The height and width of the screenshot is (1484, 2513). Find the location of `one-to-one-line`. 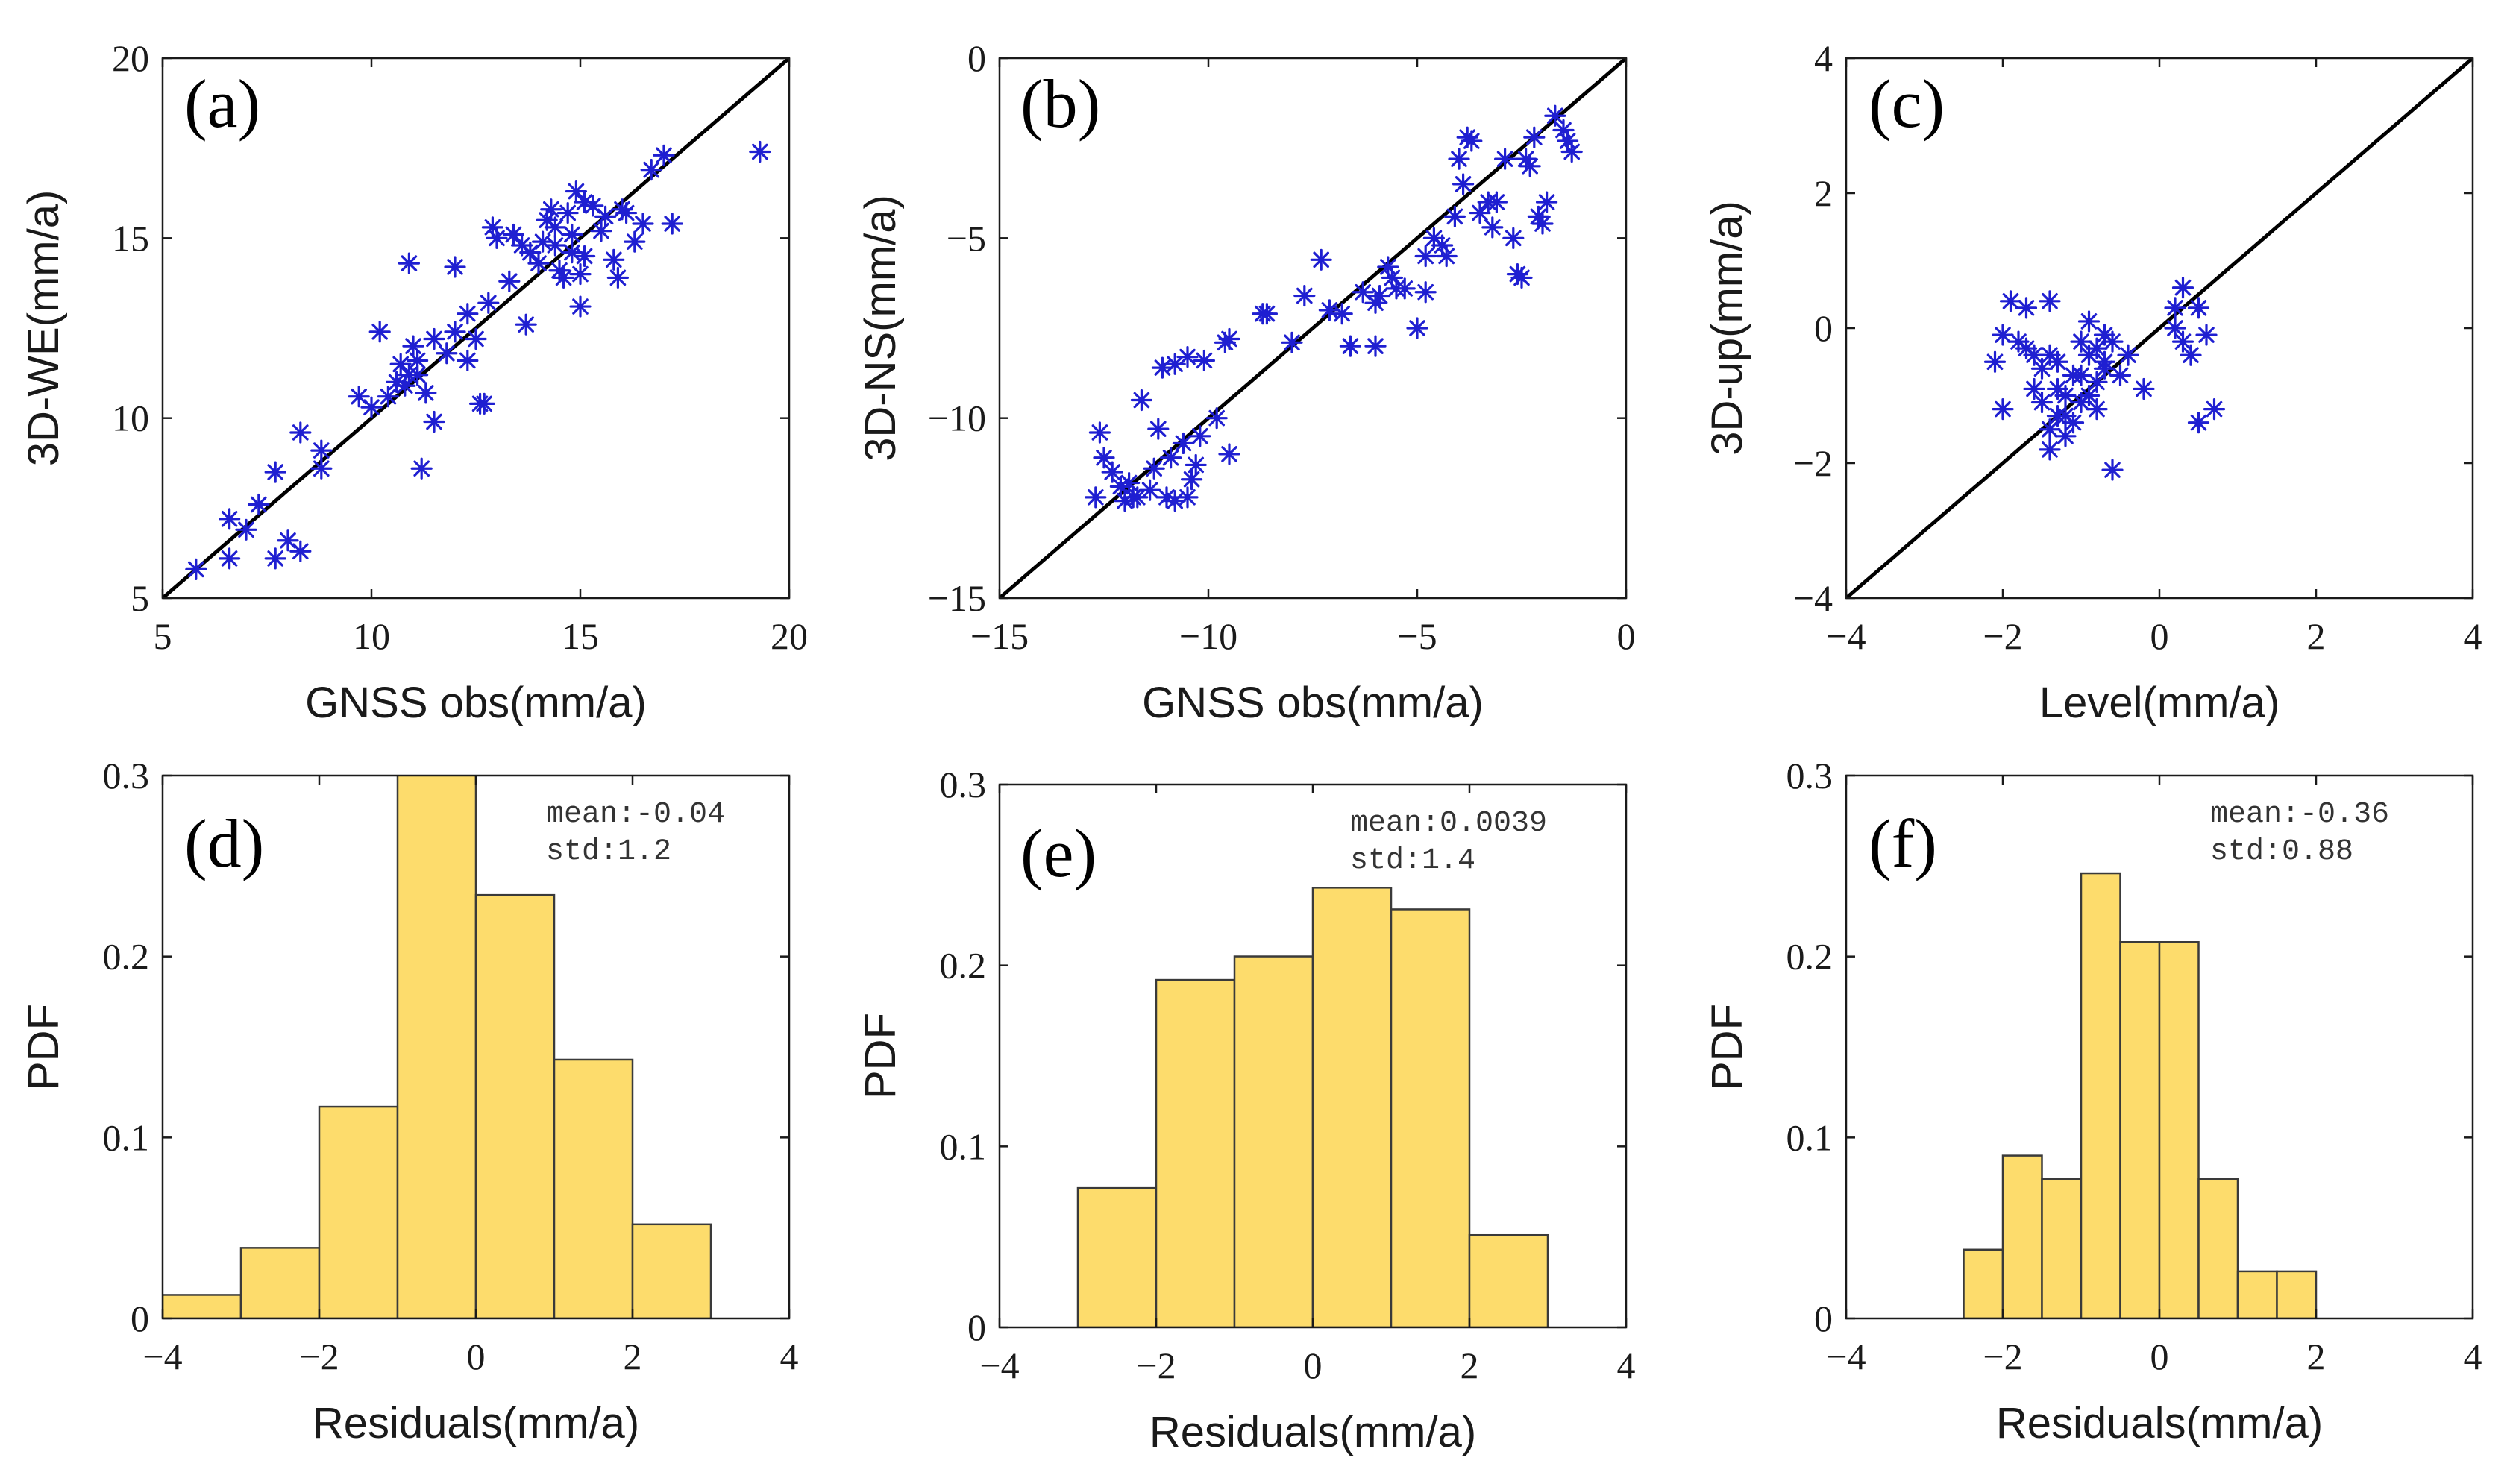

one-to-one-line is located at coordinates (1313, 328).